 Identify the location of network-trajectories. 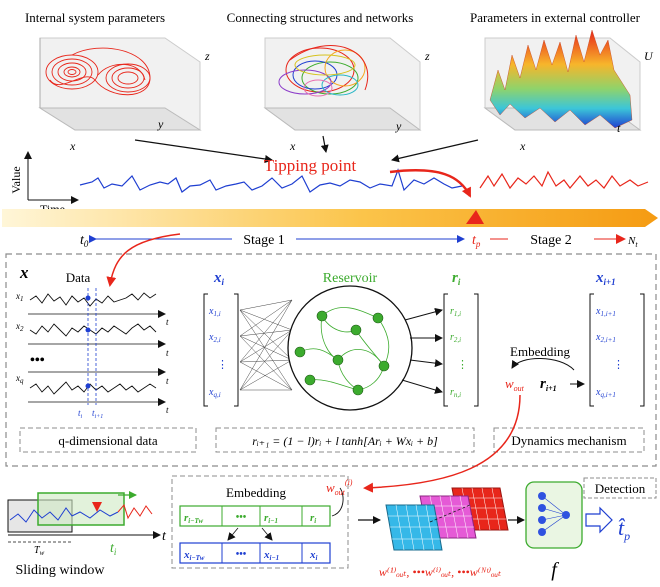
(323, 71).